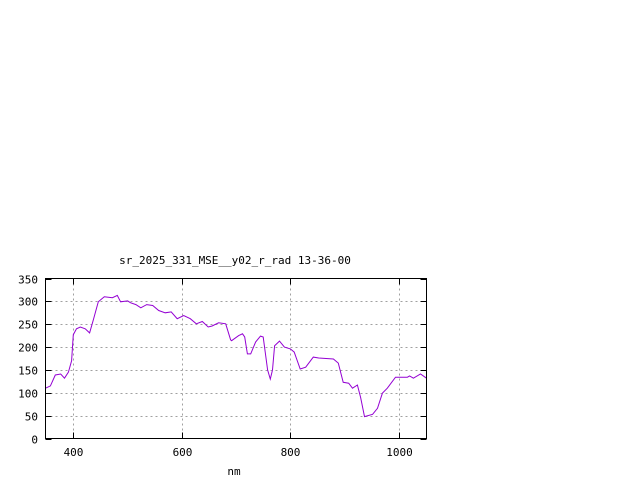  I want to click on chart-title: sr_2025_331_MSE__y02_r_rad 13-36-00, so click(235, 260).